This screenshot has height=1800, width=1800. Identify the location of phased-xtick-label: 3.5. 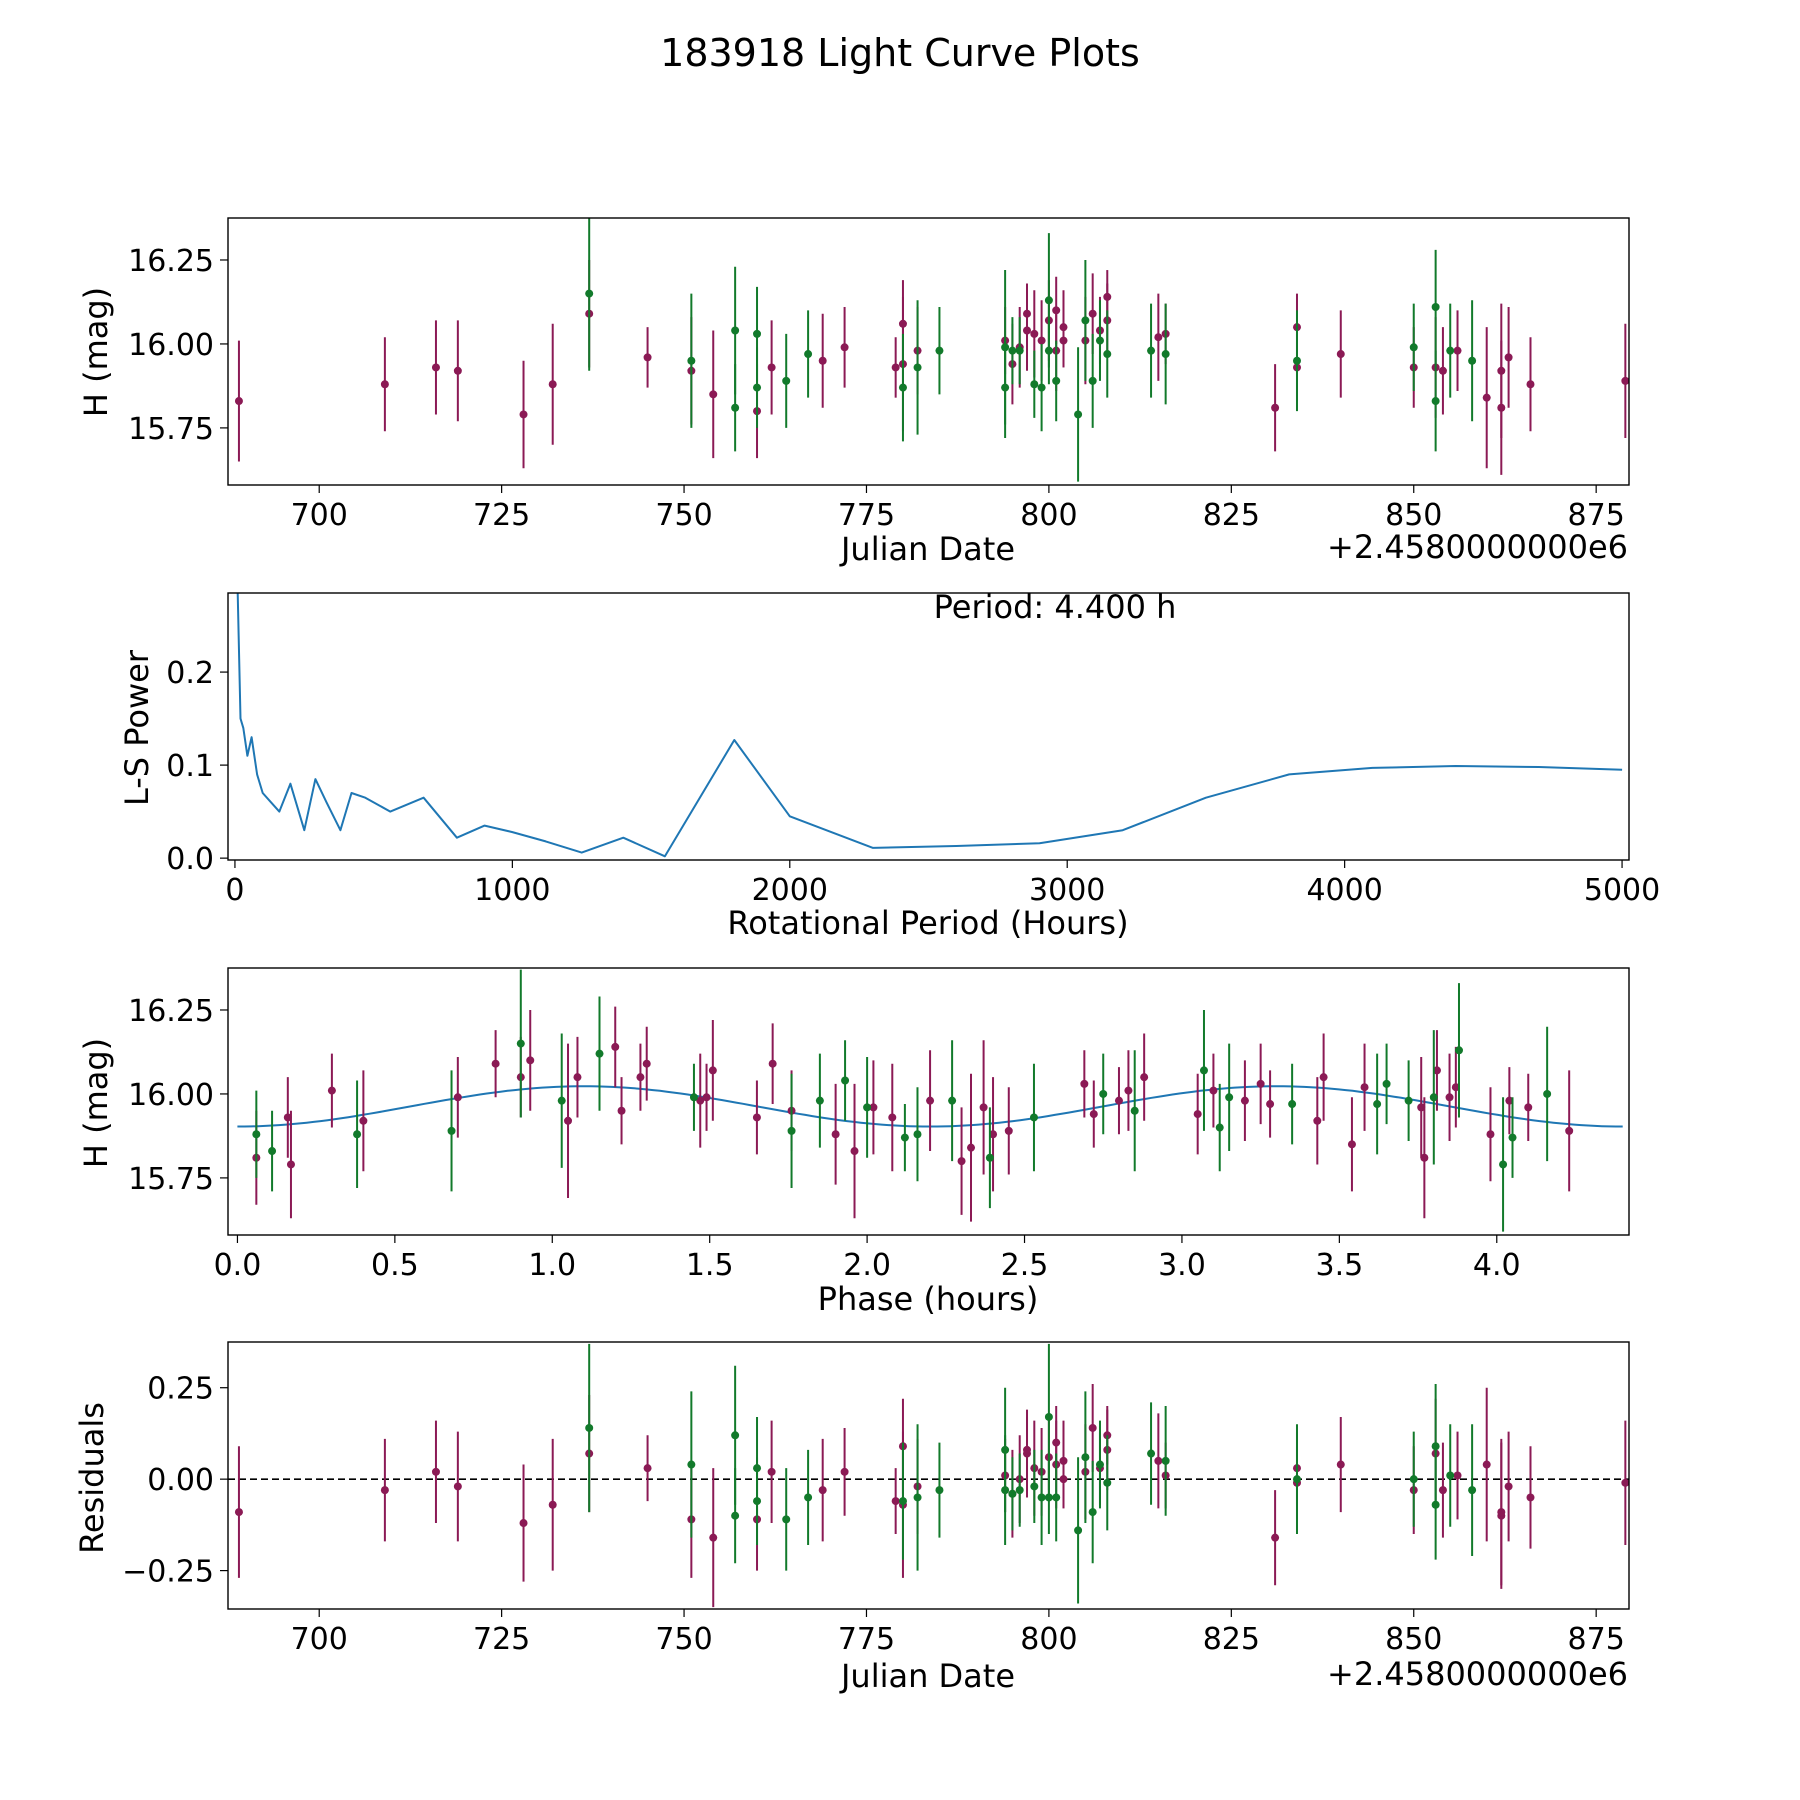
(1339, 1265).